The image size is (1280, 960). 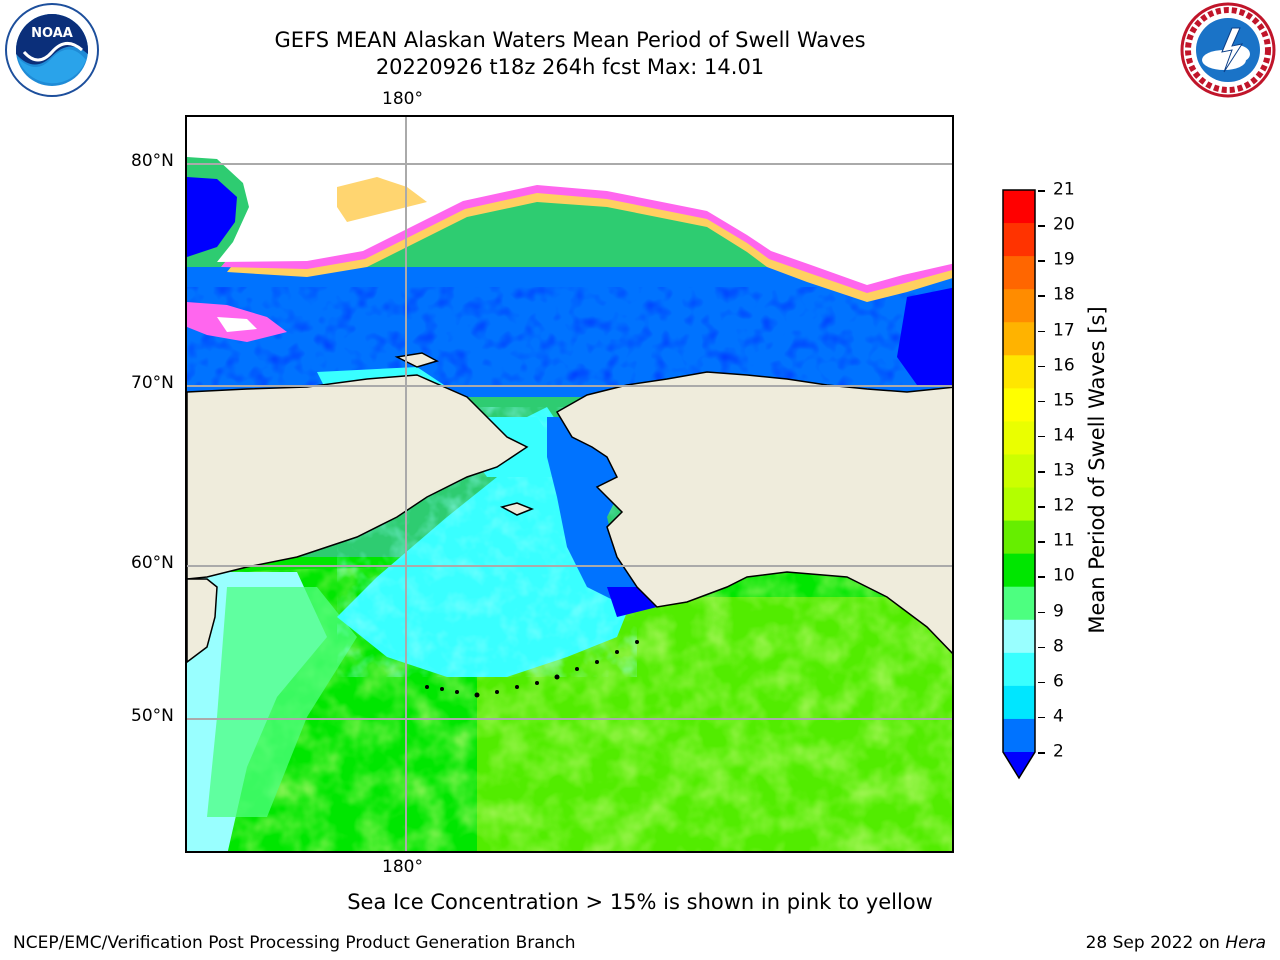 What do you see at coordinates (532, 669) in the screenshot?
I see `aleutian-islands` at bounding box center [532, 669].